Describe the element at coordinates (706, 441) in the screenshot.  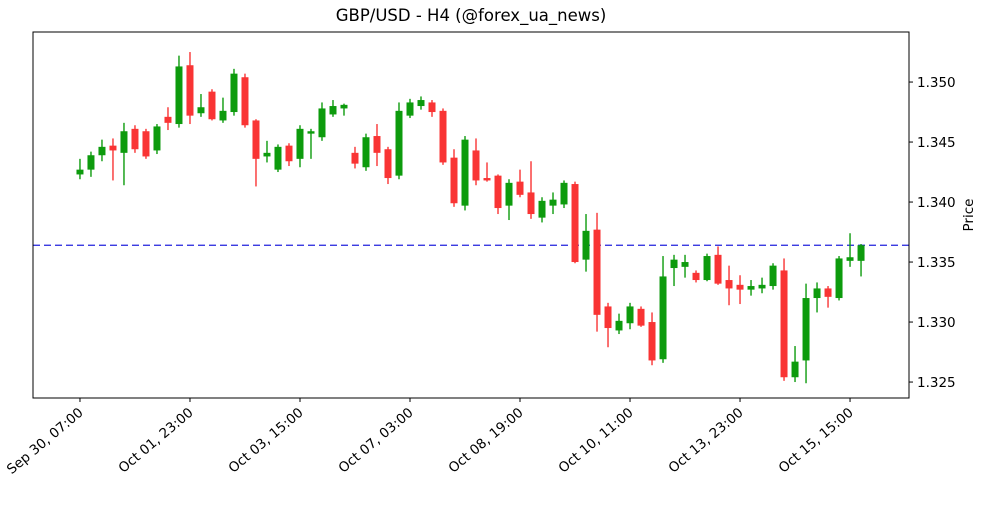
I see `x-tick-label: Oct 13, 23:00` at that location.